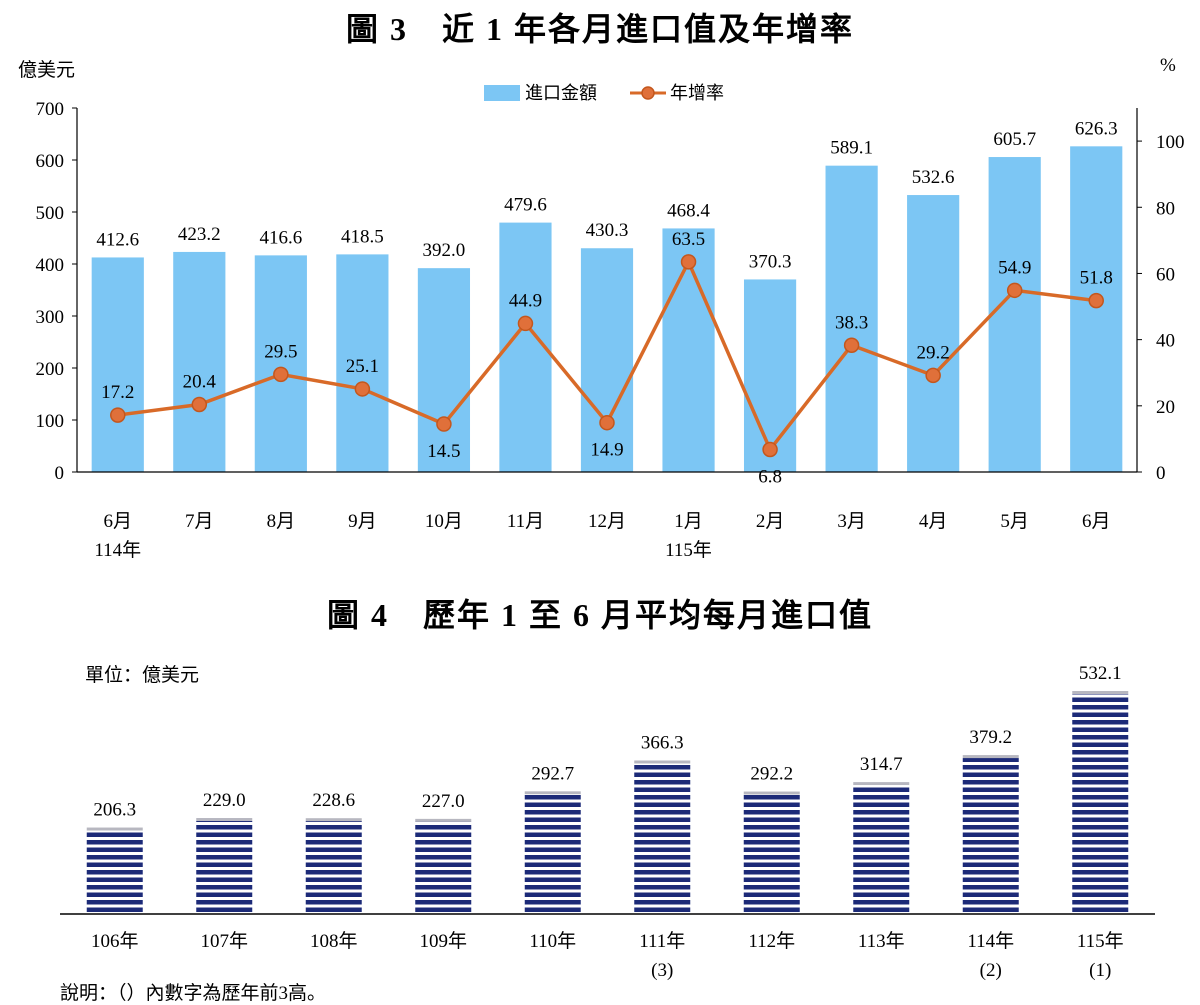  Describe the element at coordinates (1014, 267) in the screenshot. I see `growth-rate-label: 54.9` at that location.